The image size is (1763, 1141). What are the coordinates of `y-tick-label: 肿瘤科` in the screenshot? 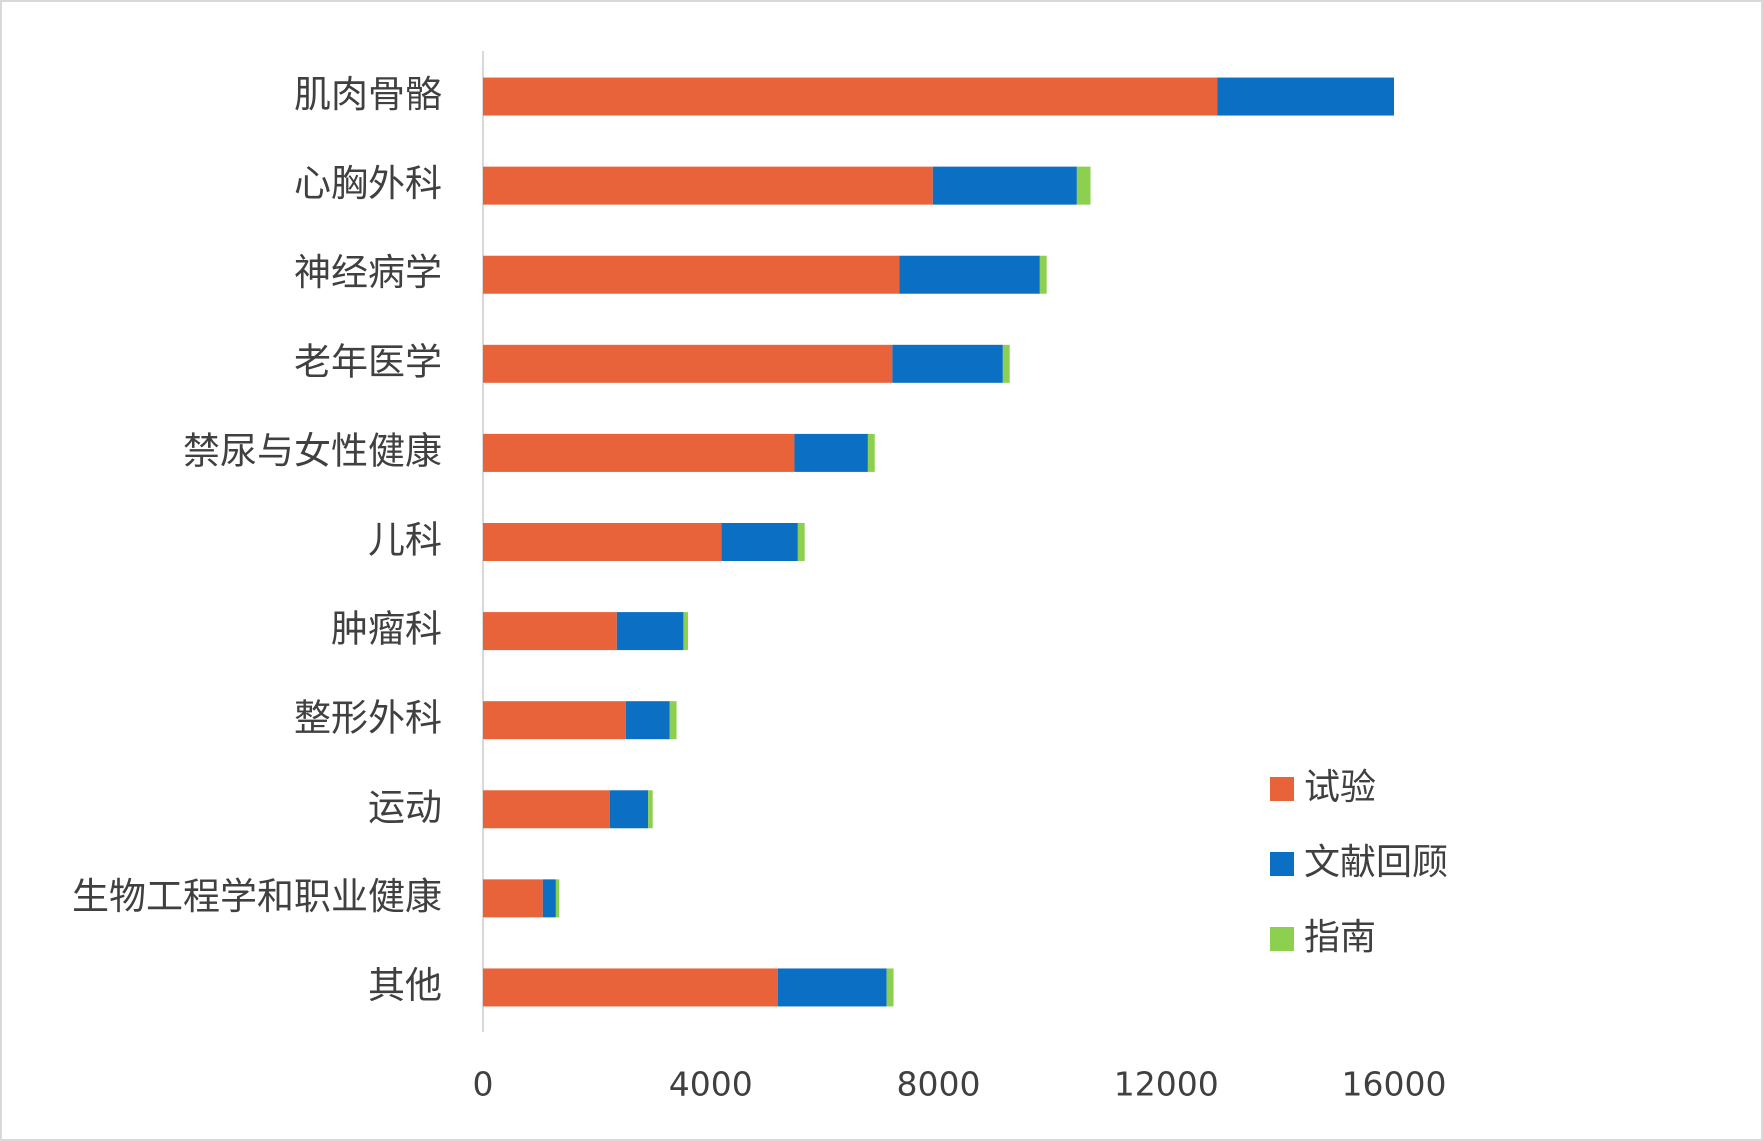 It's located at (386, 629).